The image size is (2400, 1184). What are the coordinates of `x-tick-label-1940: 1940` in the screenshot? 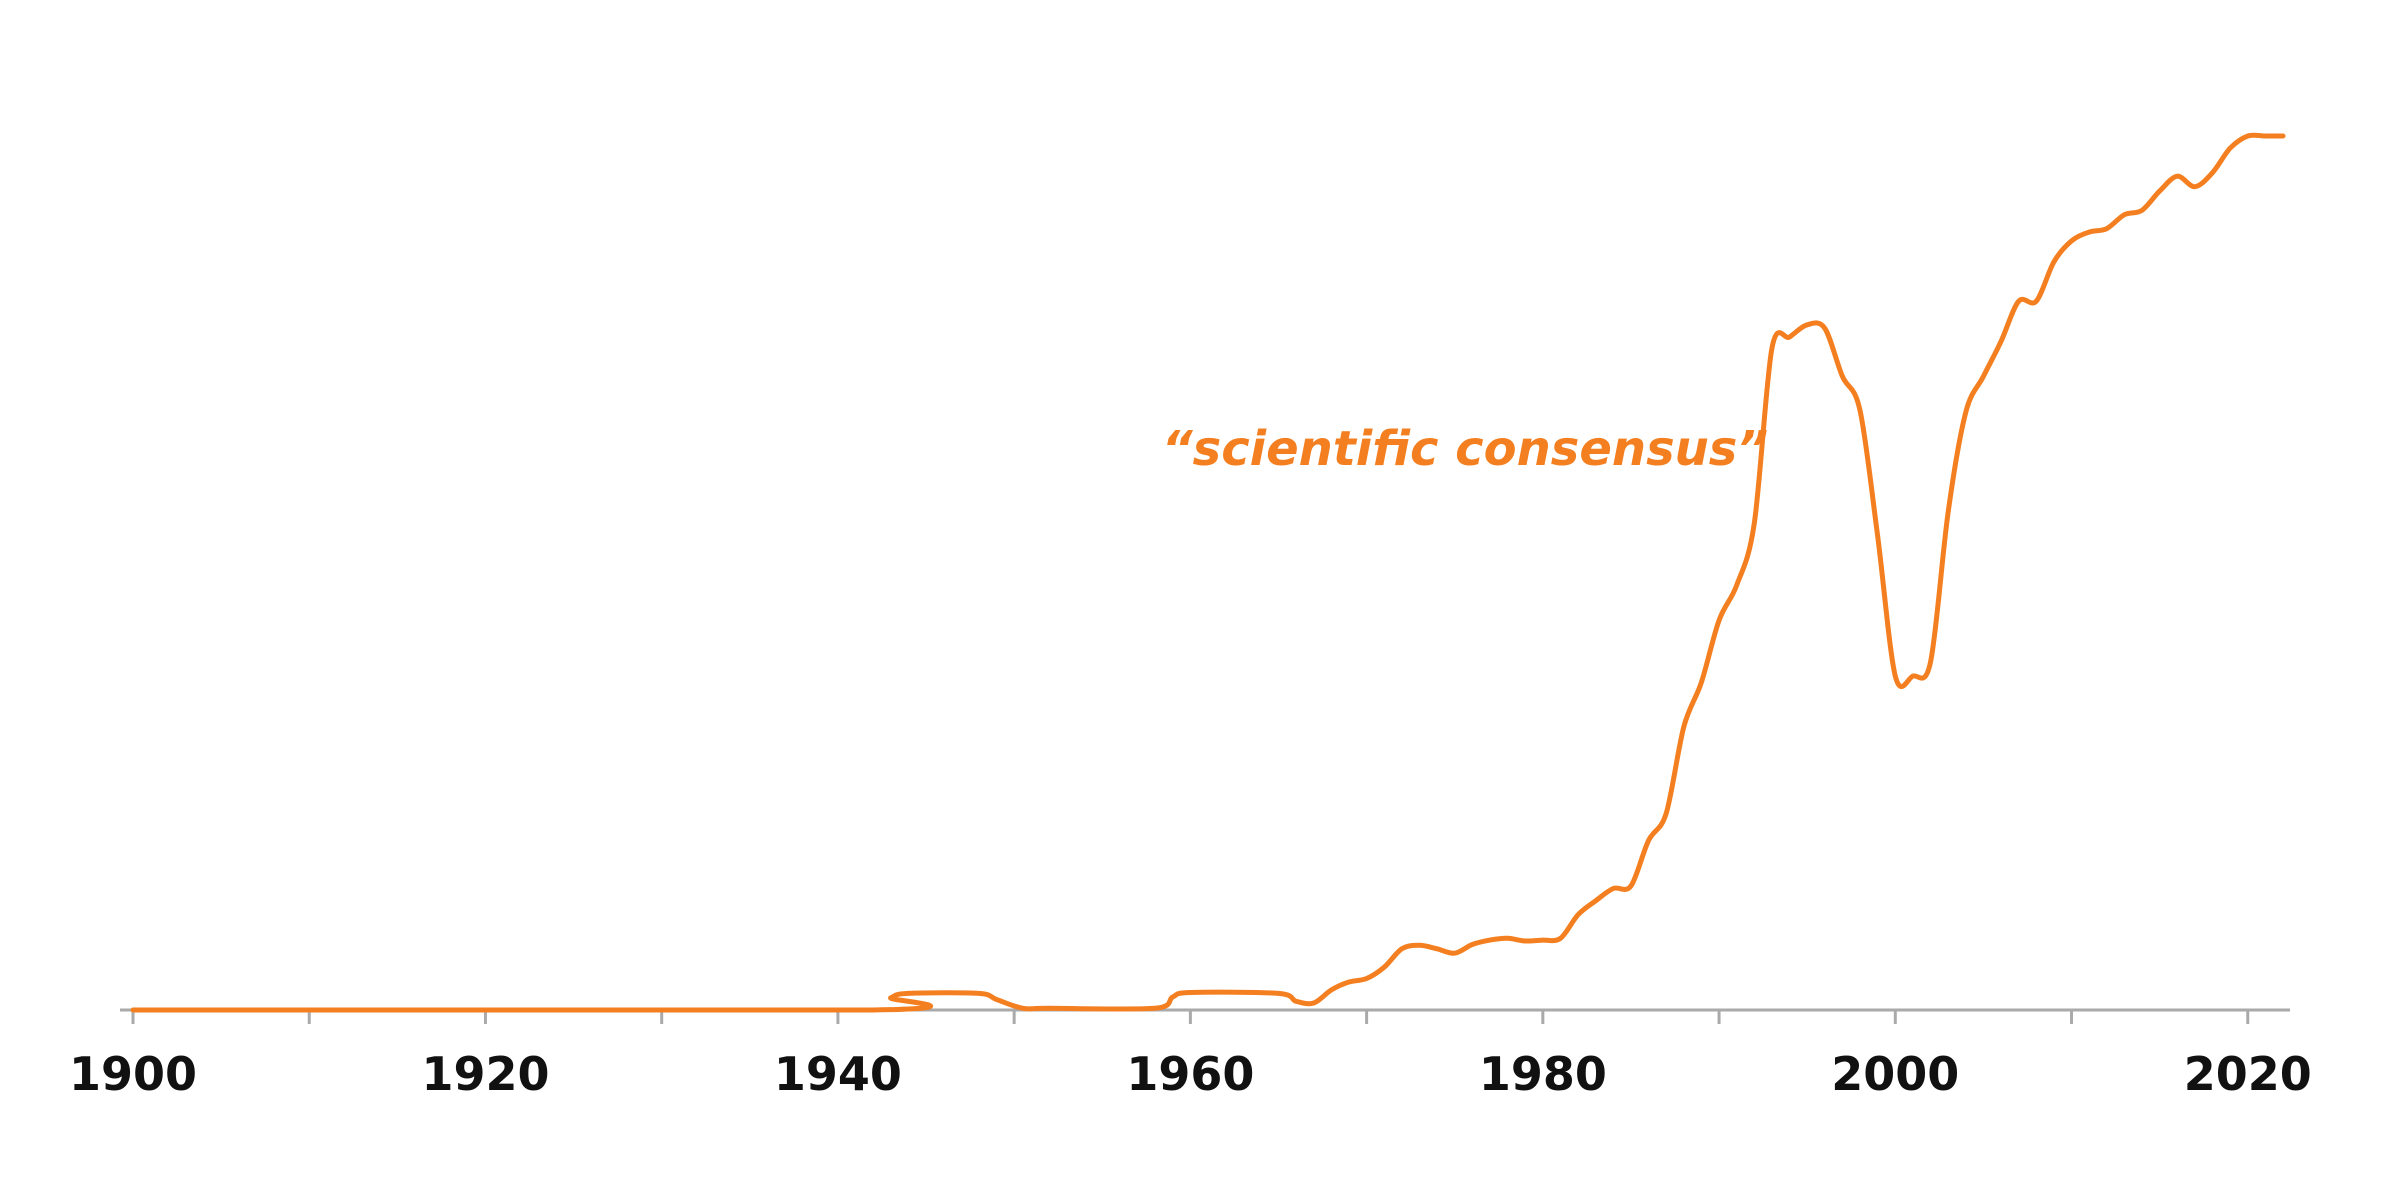 It's located at (838, 1074).